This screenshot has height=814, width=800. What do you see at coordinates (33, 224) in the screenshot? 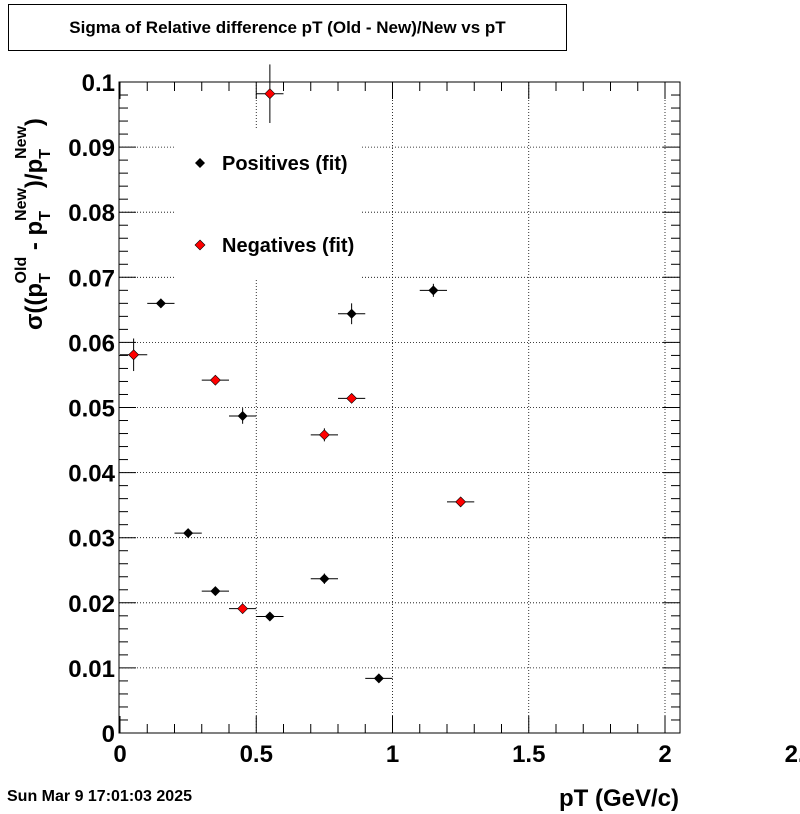
I see `y-axis-label: σ((pTOld - pTNew)/pTNew)` at bounding box center [33, 224].